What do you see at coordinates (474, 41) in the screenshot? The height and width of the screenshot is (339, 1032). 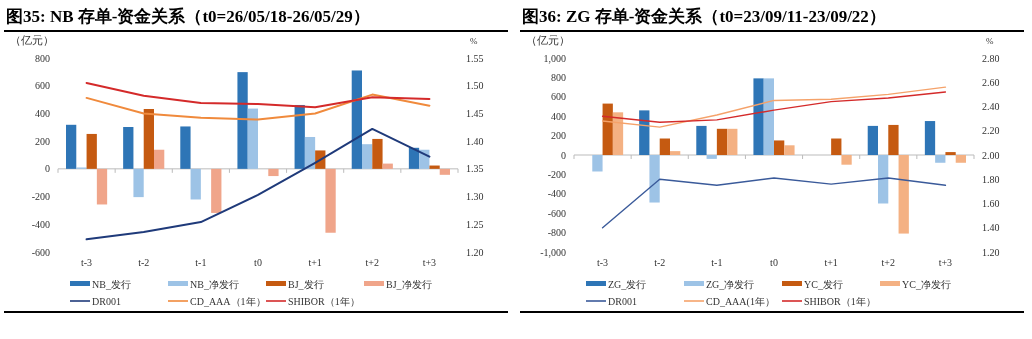 I see `y2-axis-title: %` at bounding box center [474, 41].